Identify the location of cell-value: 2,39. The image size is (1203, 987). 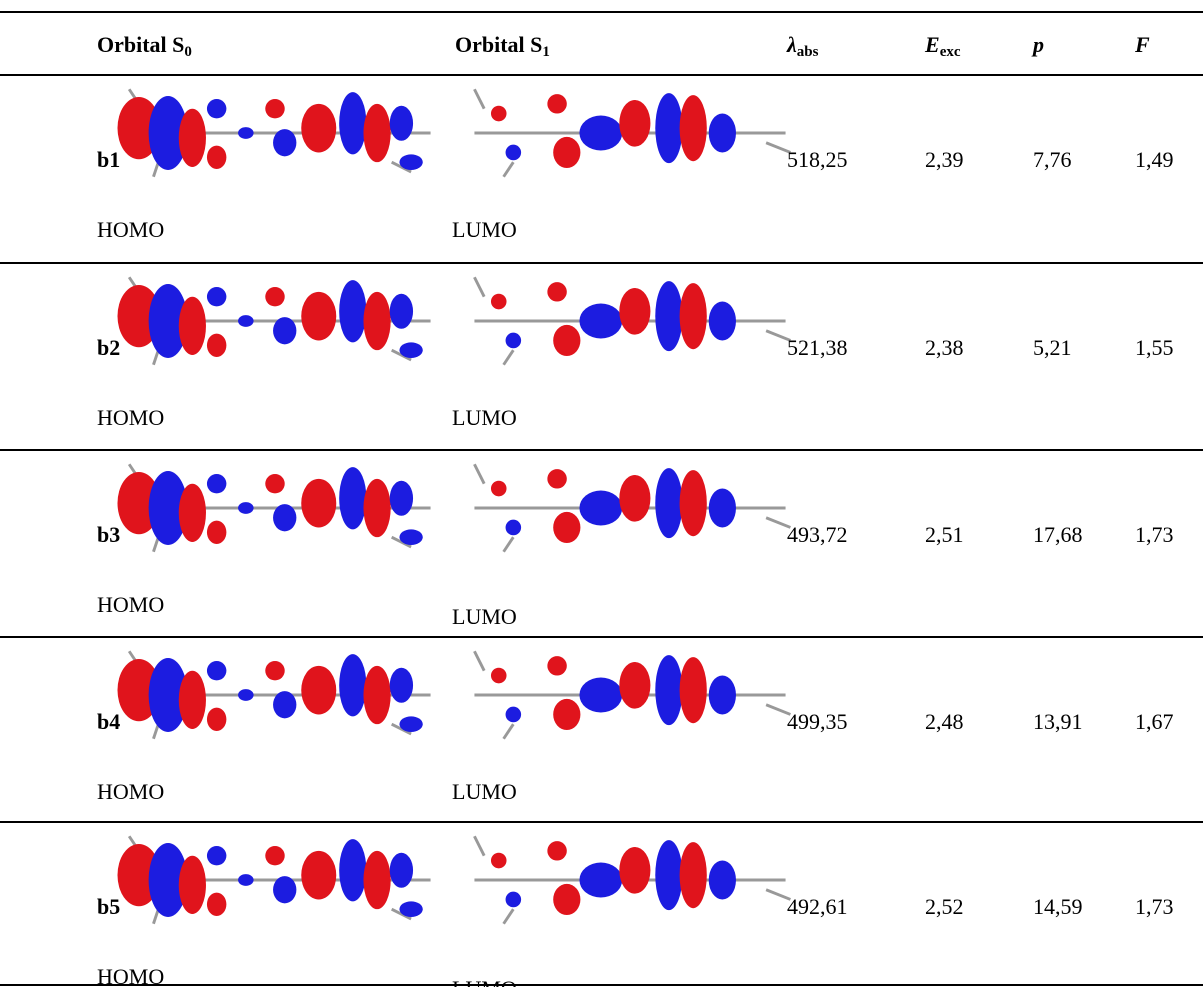
(944, 159).